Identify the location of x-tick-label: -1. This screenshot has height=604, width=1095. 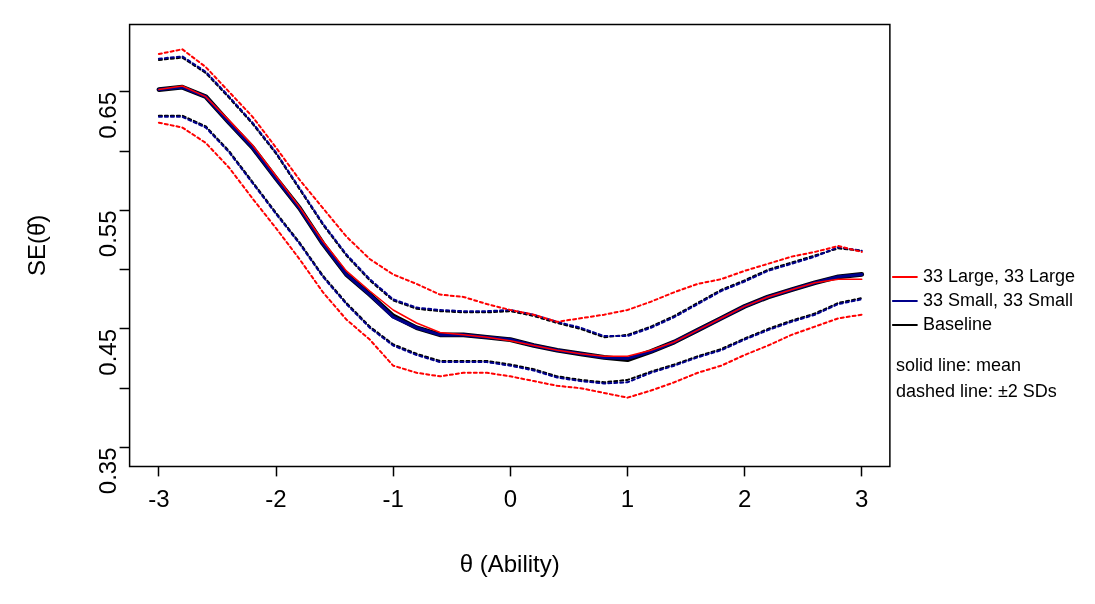
(393, 499).